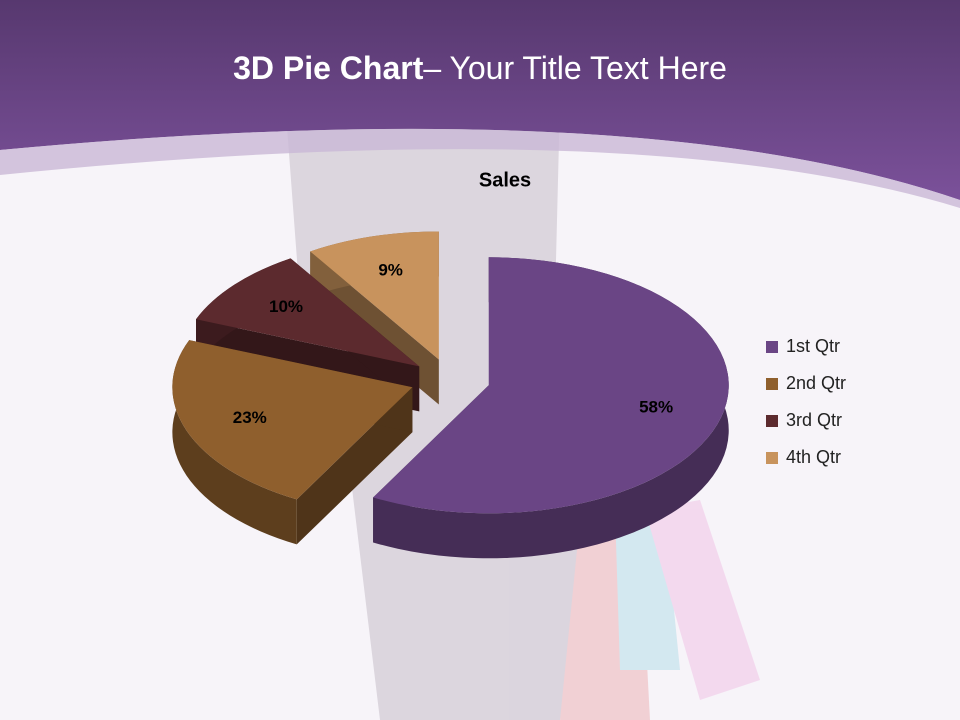 This screenshot has height=720, width=960. I want to click on slide-title: 3D Pie Chart– Your Title Text Here, so click(480, 68).